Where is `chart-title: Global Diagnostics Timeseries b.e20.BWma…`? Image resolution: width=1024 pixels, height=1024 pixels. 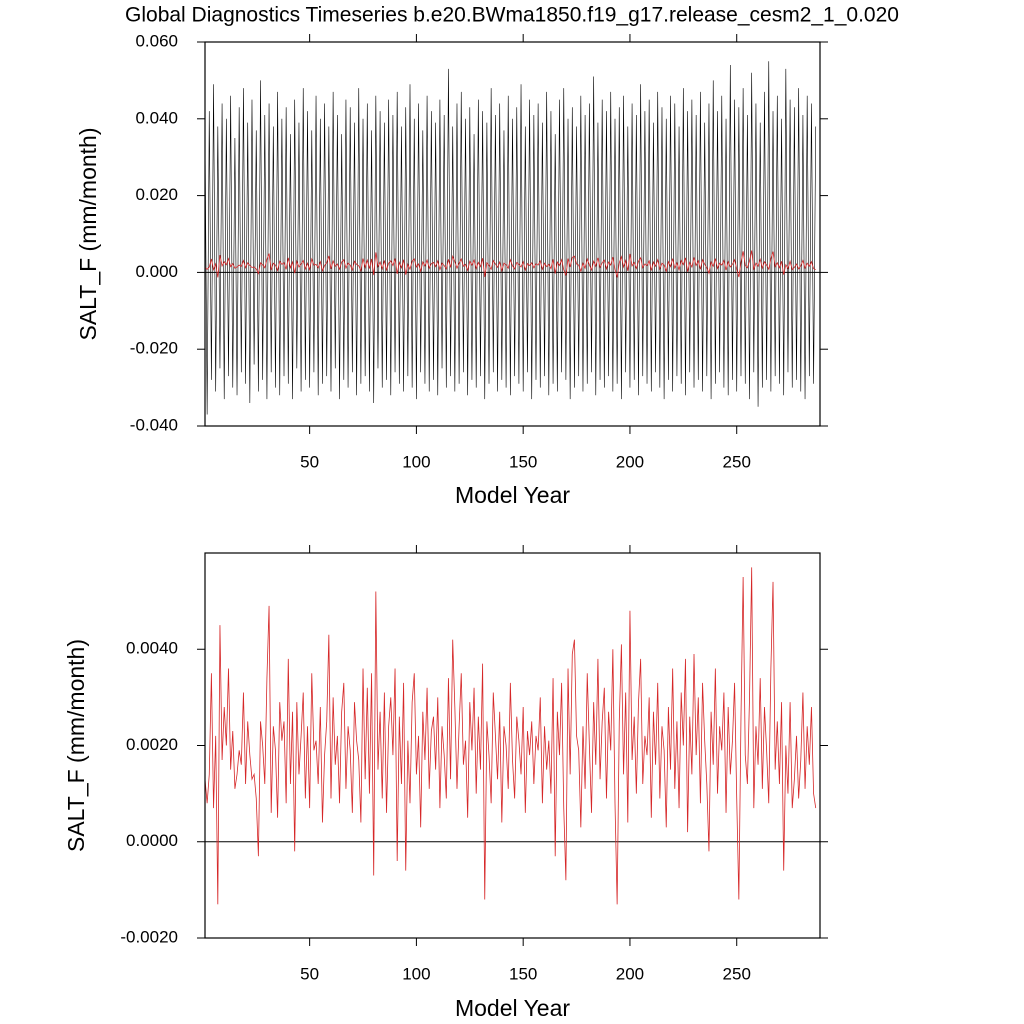 chart-title: Global Diagnostics Timeseries b.e20.BWma… is located at coordinates (512, 15).